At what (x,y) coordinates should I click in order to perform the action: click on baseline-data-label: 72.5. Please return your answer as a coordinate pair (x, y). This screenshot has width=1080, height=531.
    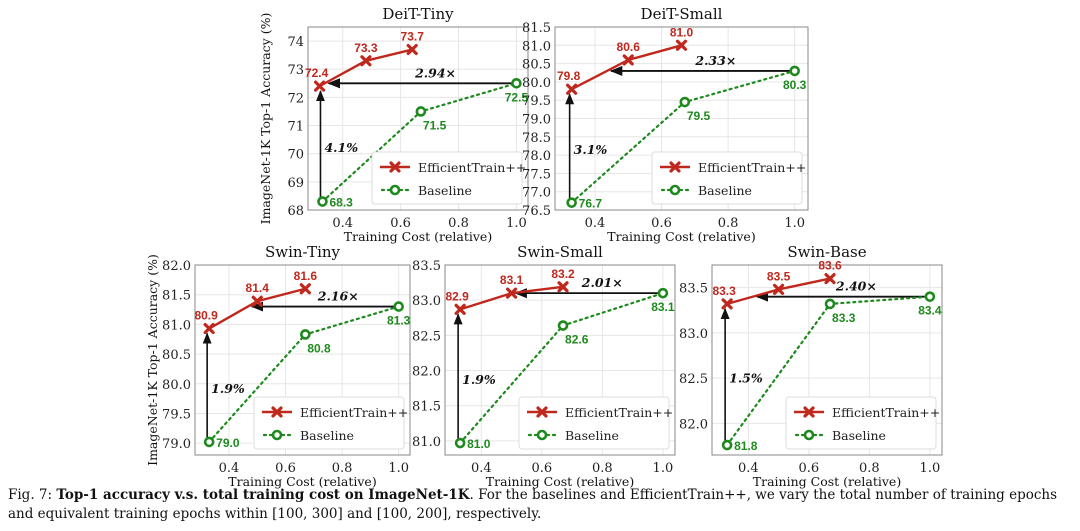
    Looking at the image, I should click on (517, 97).